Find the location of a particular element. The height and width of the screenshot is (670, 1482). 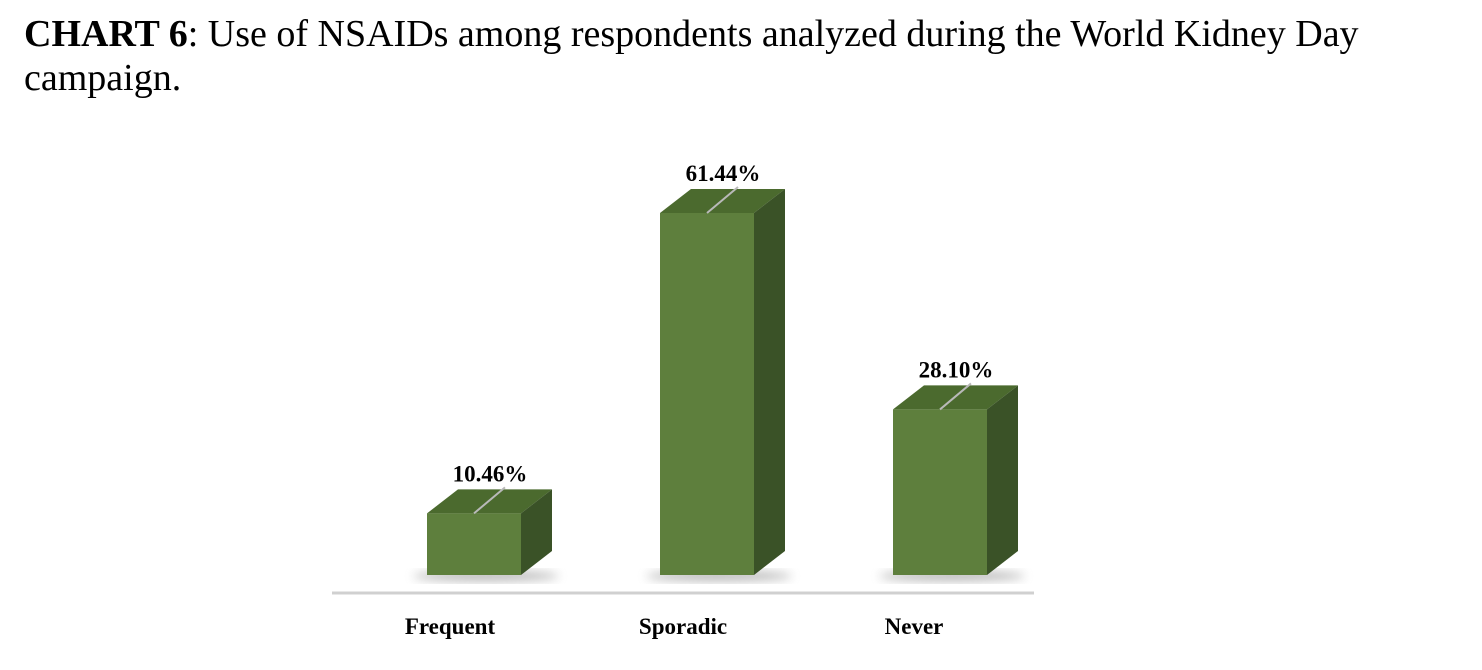

data-label: 10.46% is located at coordinates (490, 473).